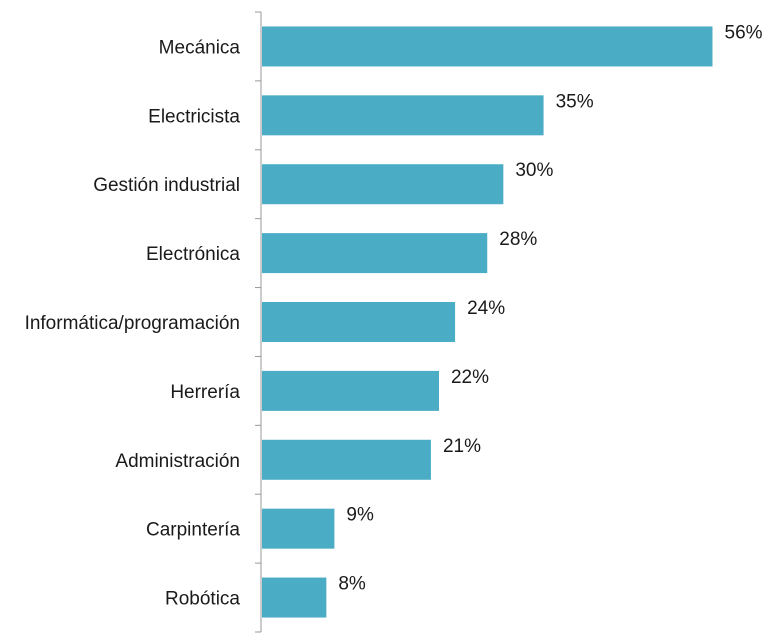  I want to click on category-label: Carpintería, so click(193, 530).